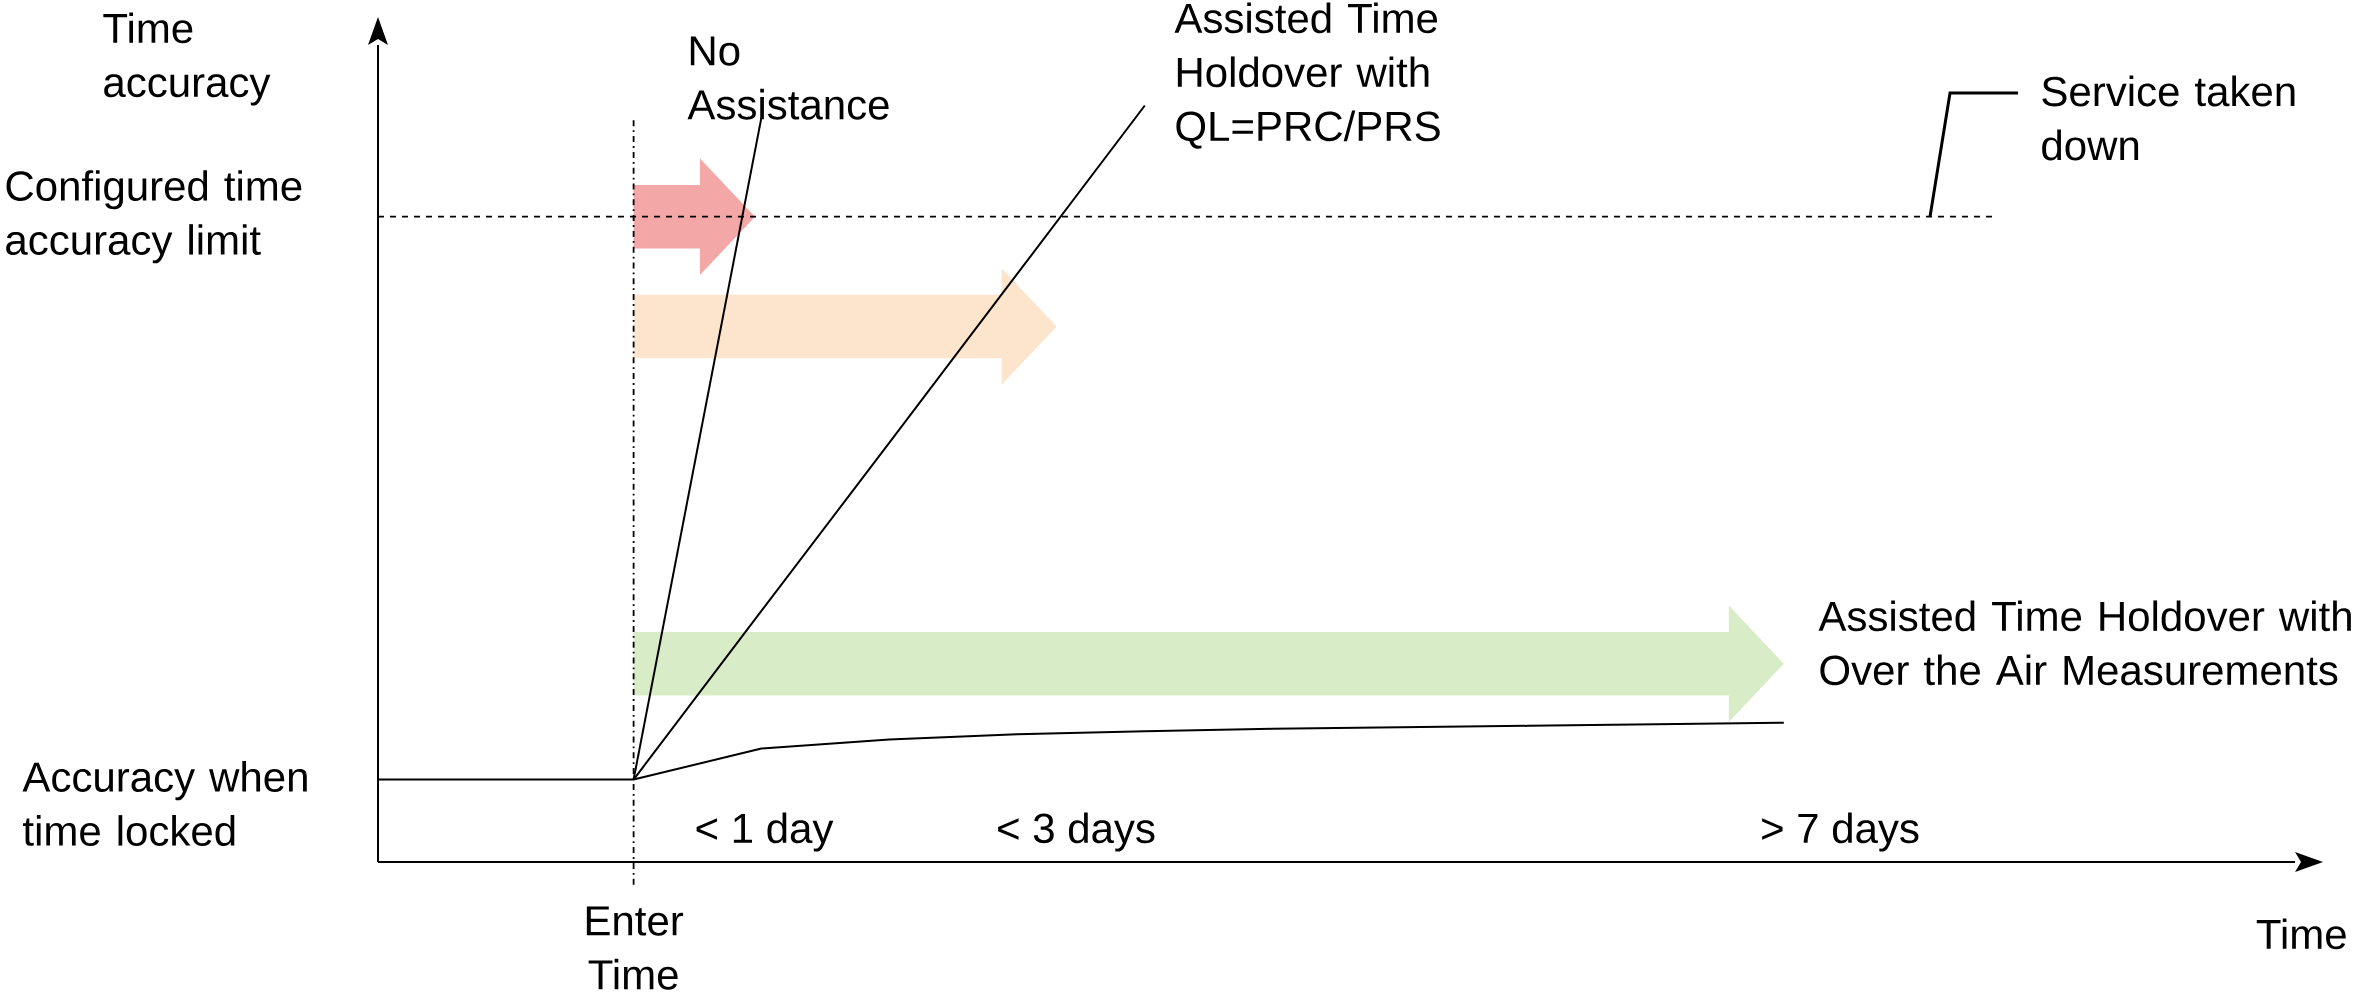  What do you see at coordinates (1840, 832) in the screenshot?
I see `annotation: > 7 days` at bounding box center [1840, 832].